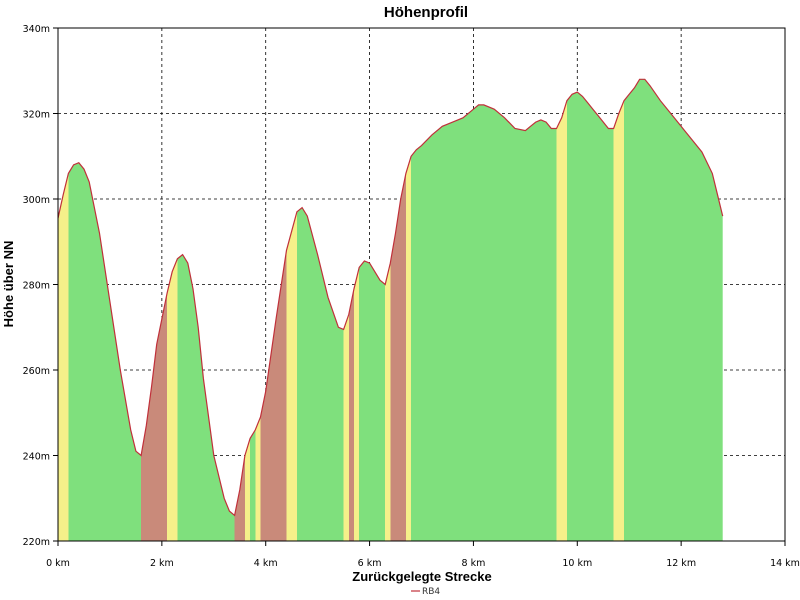 Image resolution: width=800 pixels, height=600 pixels. Describe the element at coordinates (474, 563) in the screenshot. I see `x-tick-label: 8 km` at that location.